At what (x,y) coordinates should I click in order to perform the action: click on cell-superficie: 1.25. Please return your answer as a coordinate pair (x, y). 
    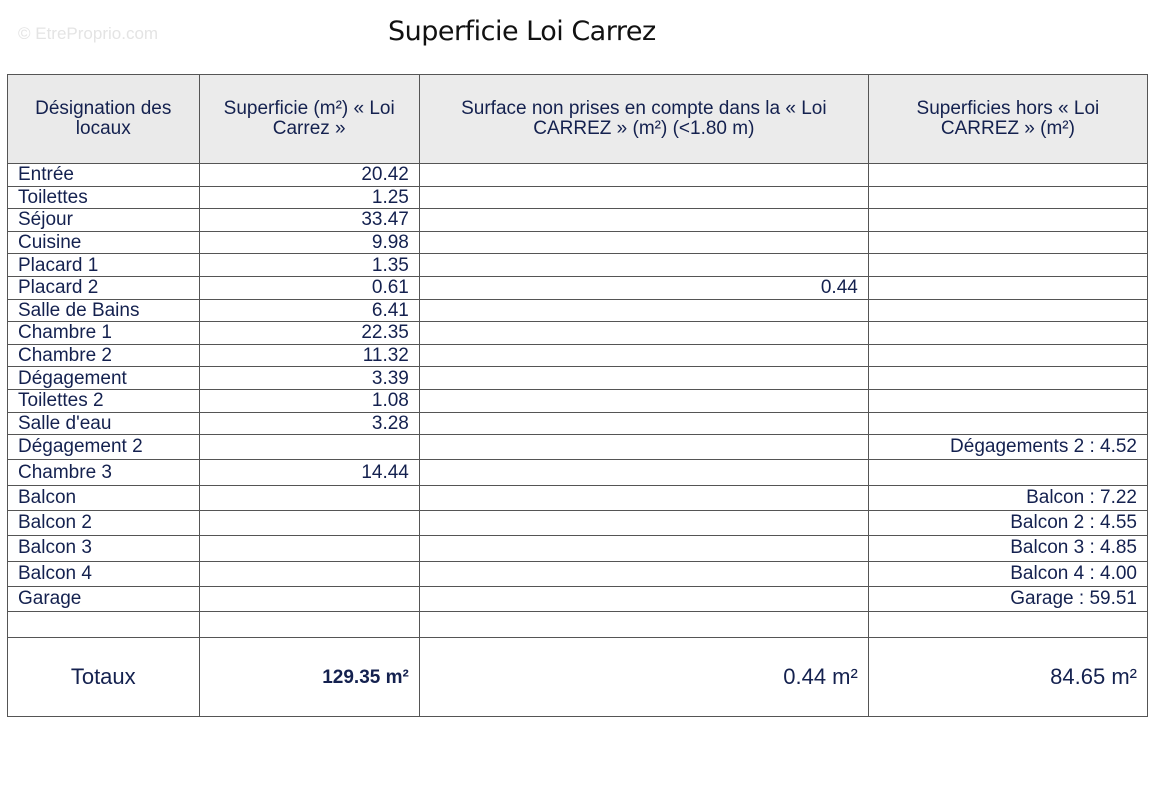
    Looking at the image, I should click on (309, 197).